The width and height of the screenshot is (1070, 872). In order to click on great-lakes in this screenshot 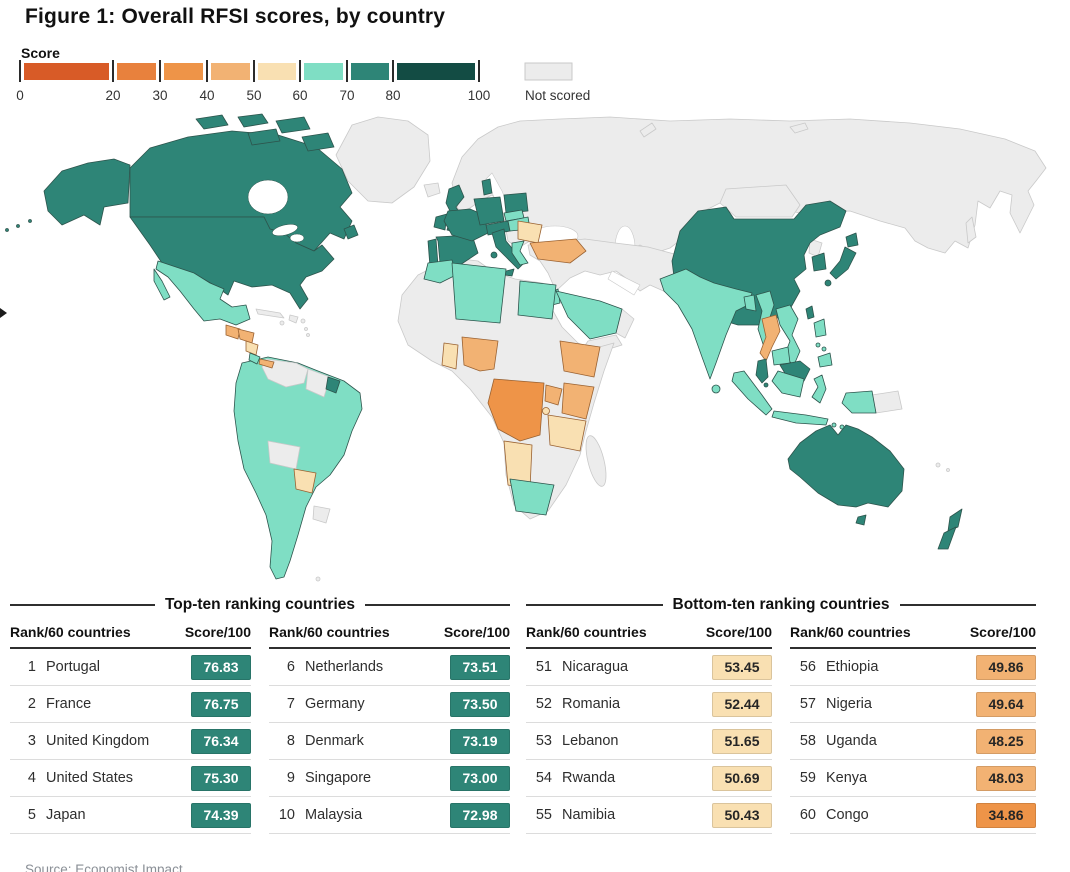, I will do `click(285, 230)`.